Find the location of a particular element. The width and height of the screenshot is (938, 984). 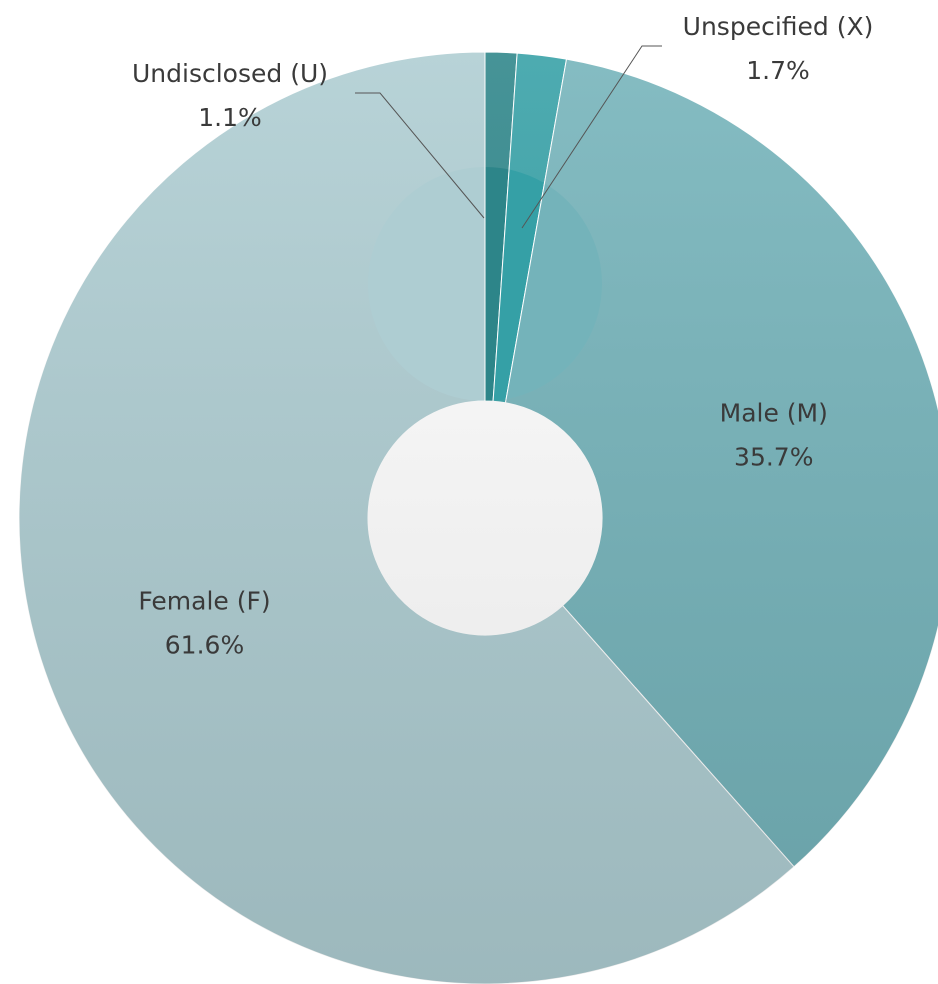

slice-label: Female (F) is located at coordinates (204, 600).